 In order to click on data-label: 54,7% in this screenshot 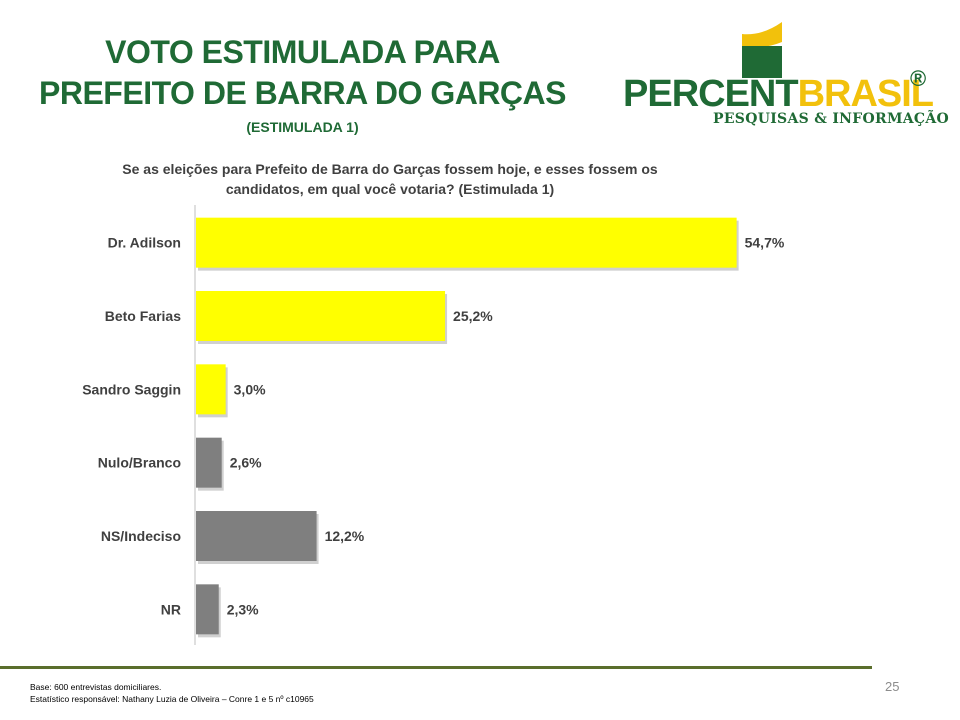, I will do `click(765, 243)`.